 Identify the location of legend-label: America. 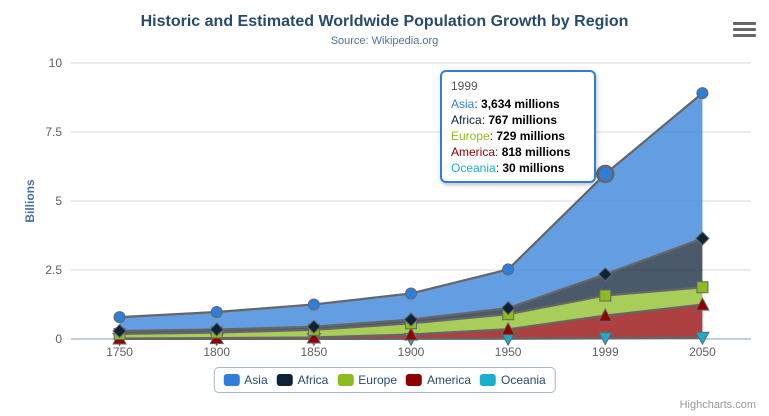
(449, 380).